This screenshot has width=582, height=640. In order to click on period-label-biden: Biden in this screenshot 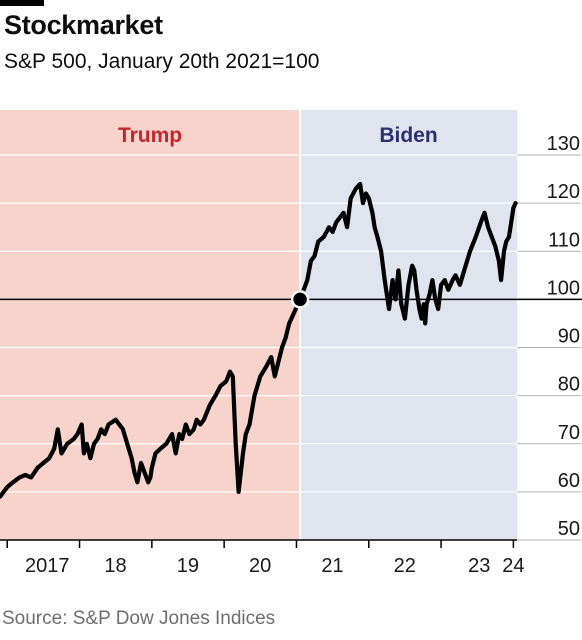, I will do `click(408, 135)`.